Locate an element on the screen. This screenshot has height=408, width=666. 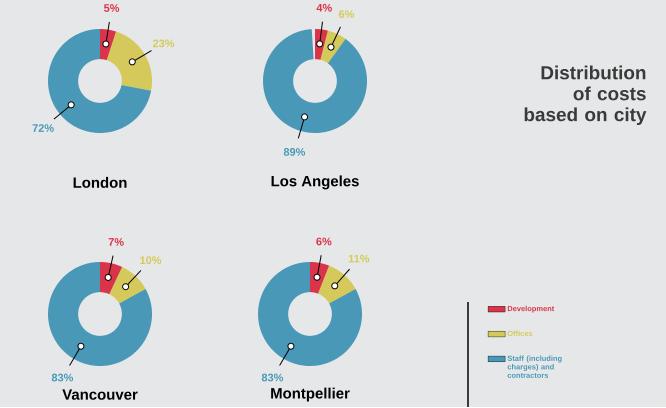
text: Vancouver is located at coordinates (100, 395).